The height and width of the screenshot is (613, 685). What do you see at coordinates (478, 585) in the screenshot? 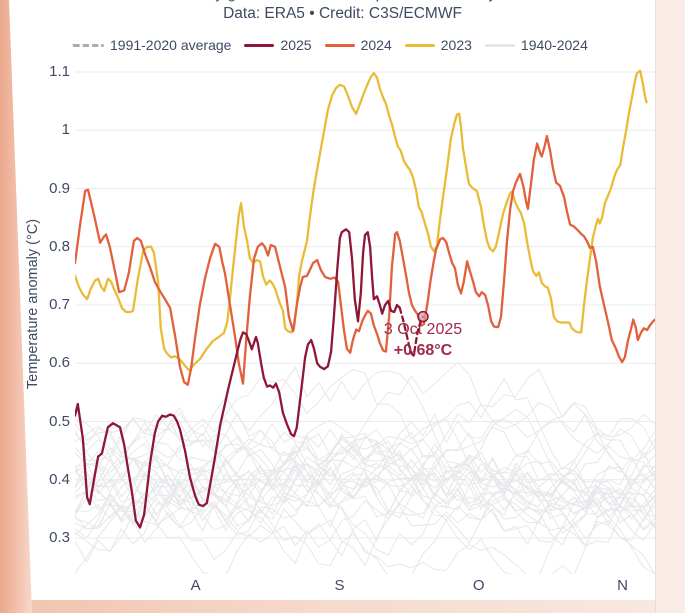
I see `x-tick-label-O: O` at bounding box center [478, 585].